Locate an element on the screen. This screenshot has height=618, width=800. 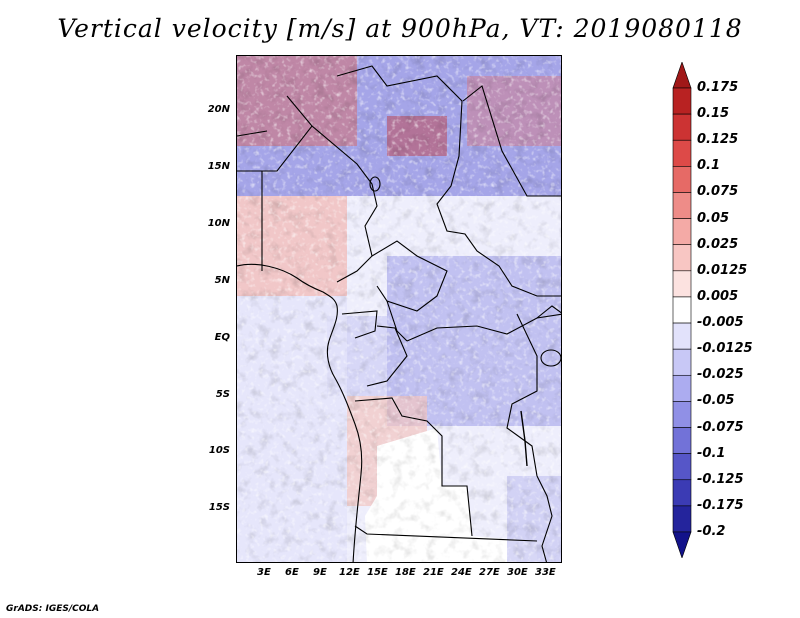
border-sudan is located at coordinates (511, 141).